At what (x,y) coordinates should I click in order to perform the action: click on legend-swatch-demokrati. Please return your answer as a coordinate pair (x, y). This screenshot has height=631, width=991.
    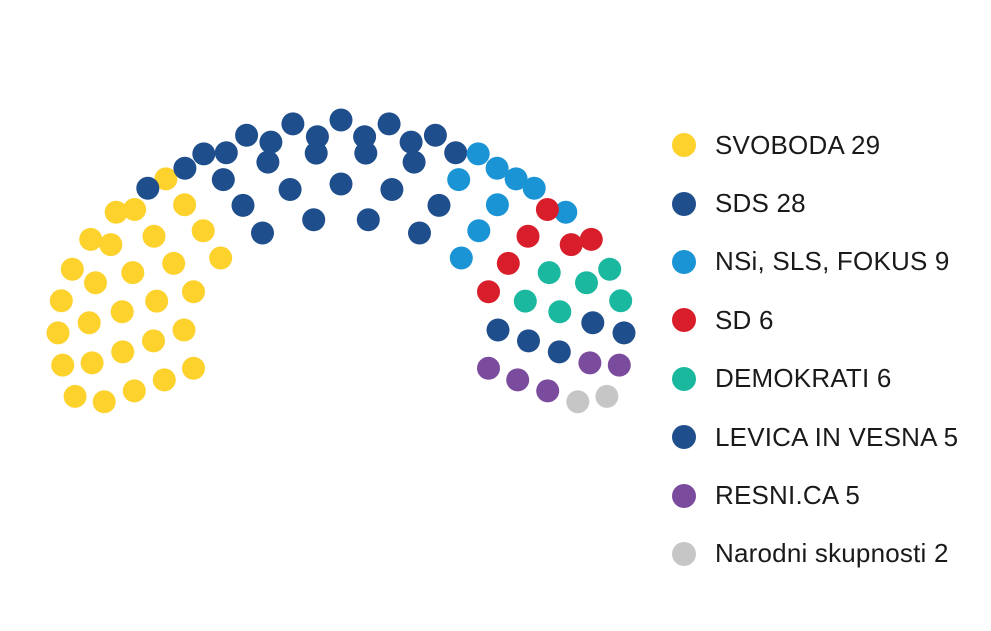
    Looking at the image, I should click on (684, 378).